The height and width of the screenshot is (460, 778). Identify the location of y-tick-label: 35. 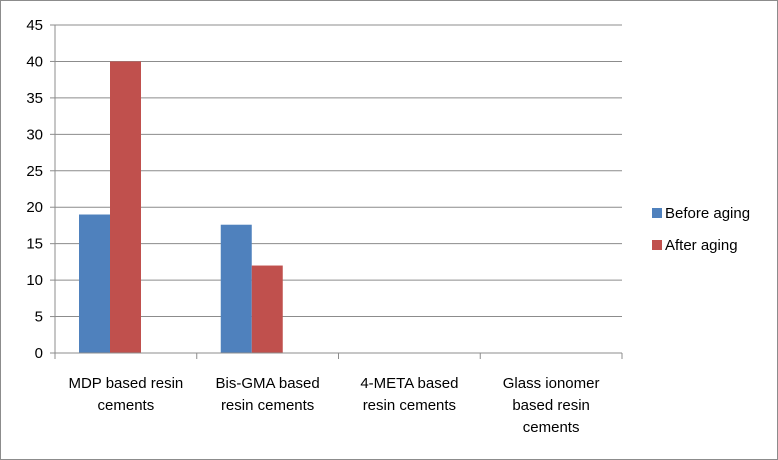
(34, 98).